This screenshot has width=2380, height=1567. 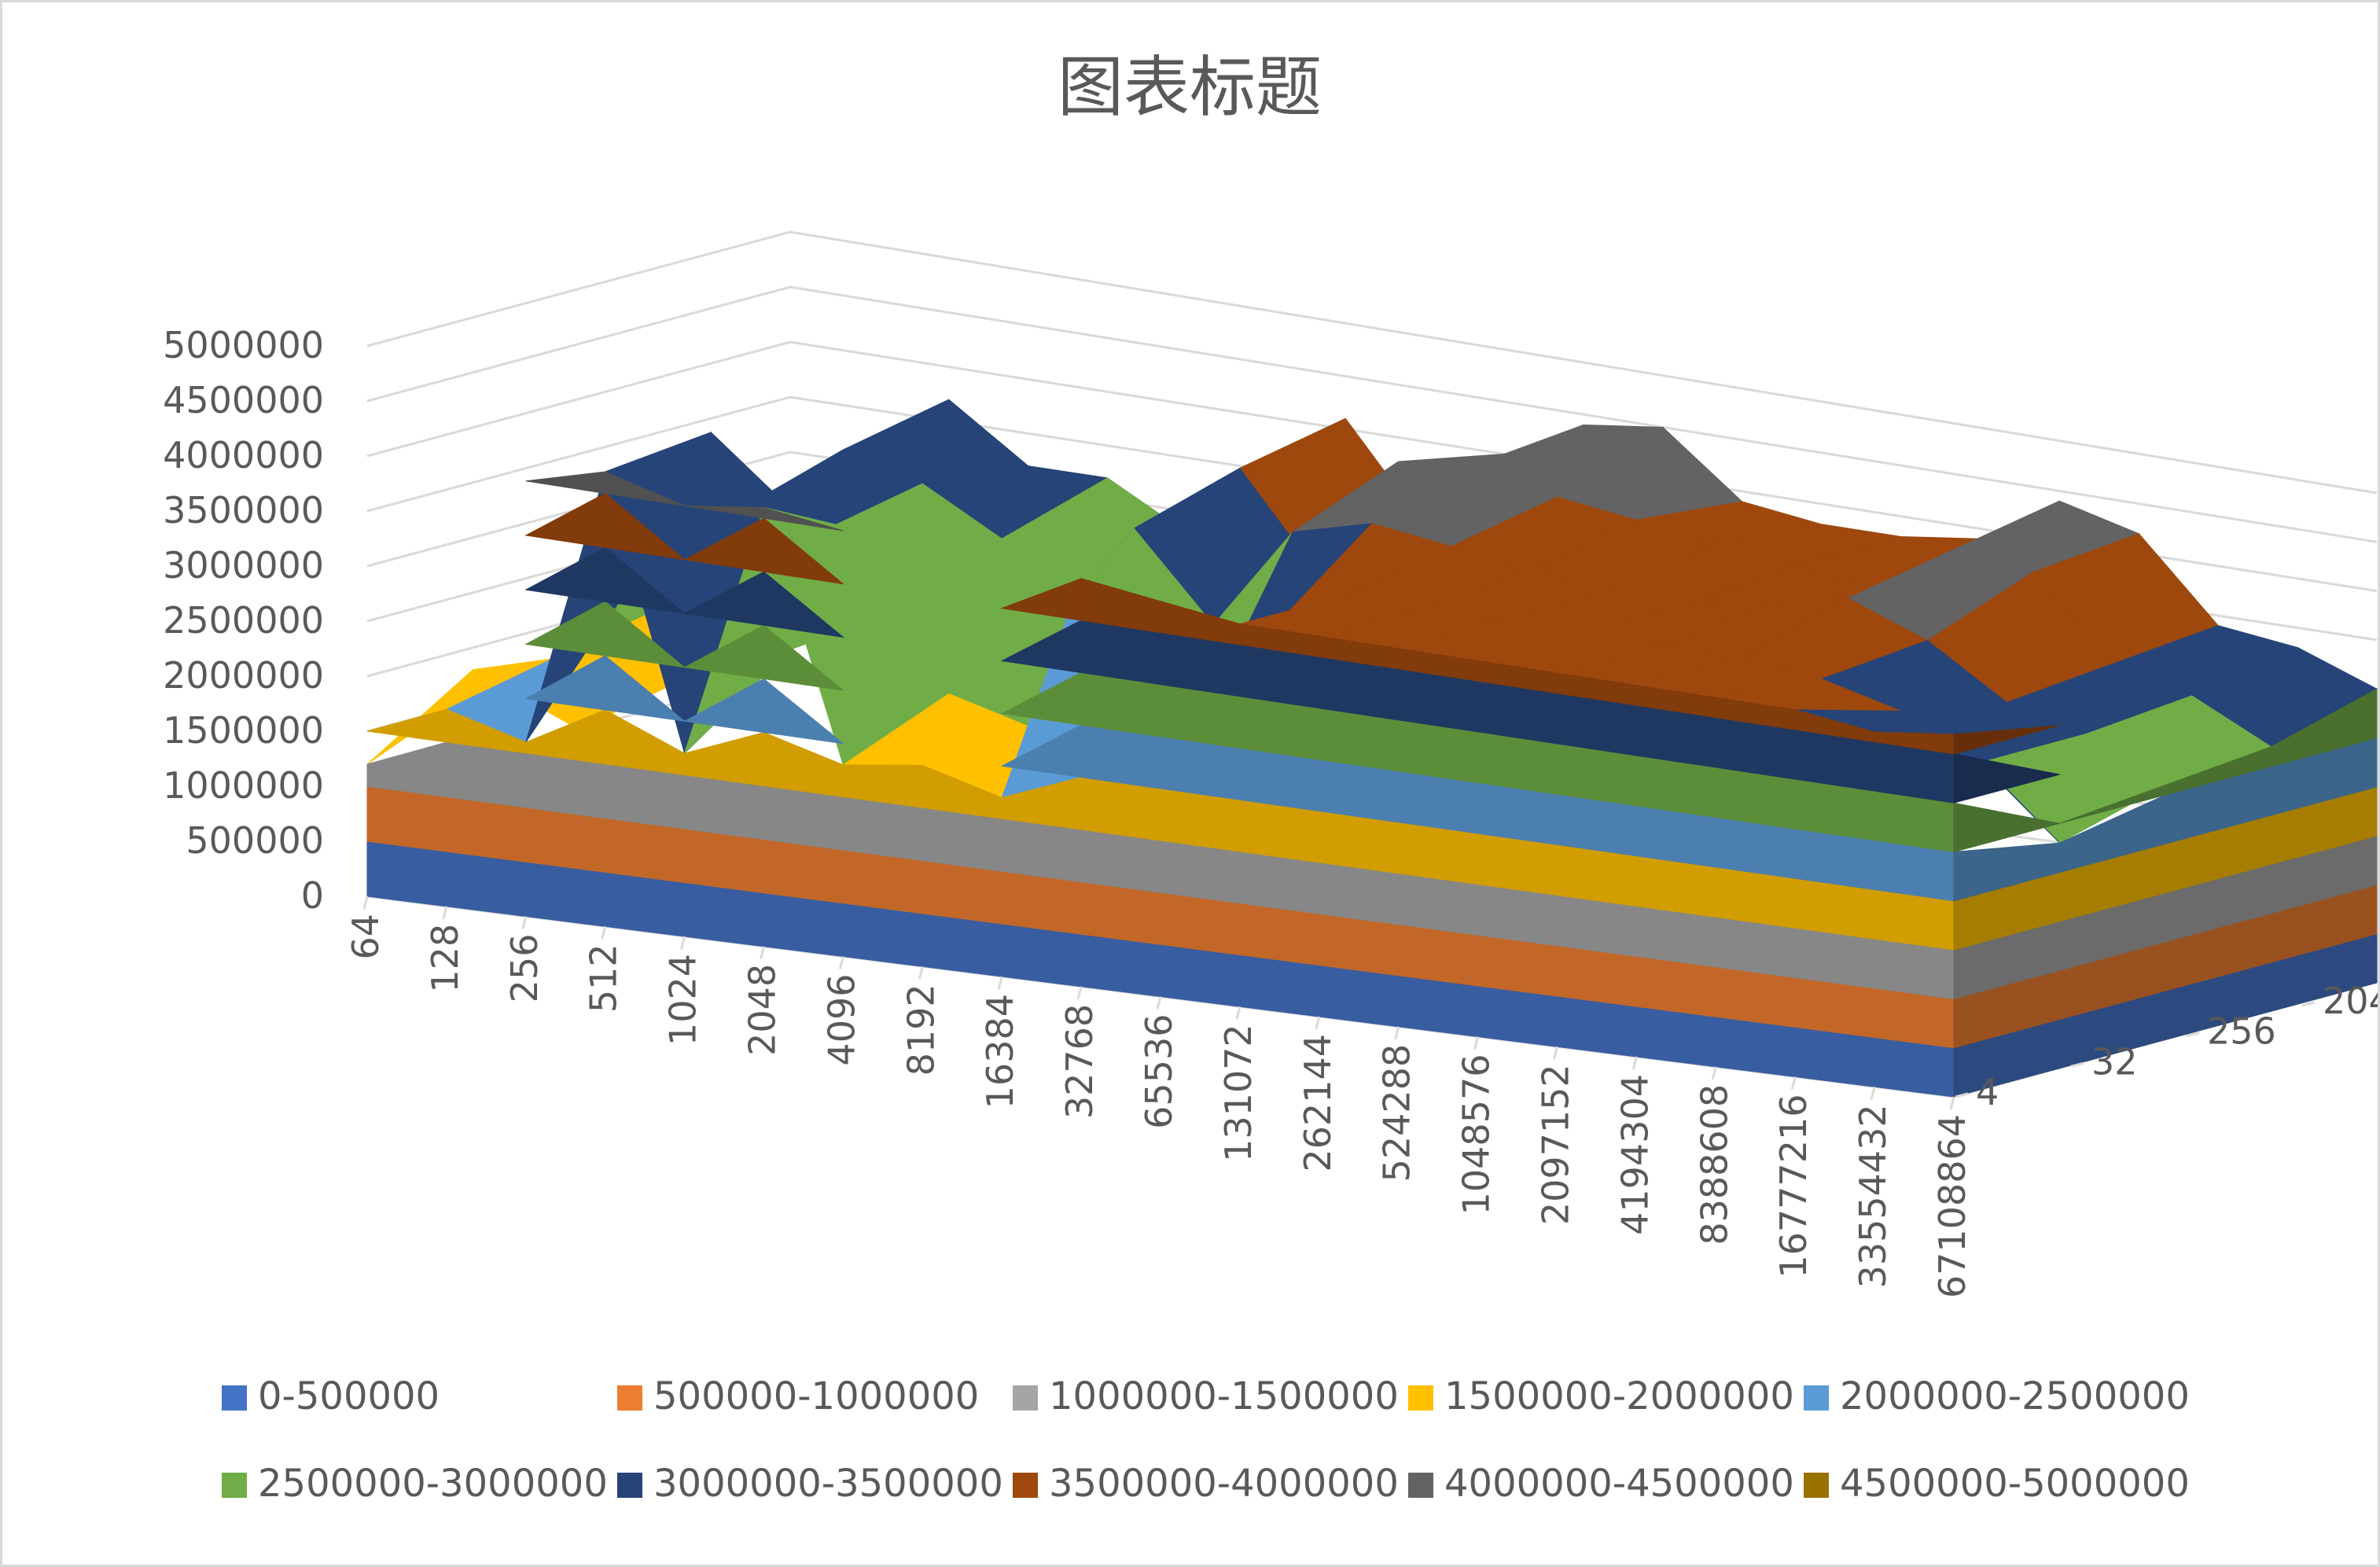 I want to click on right-skirt, so click(x=2165, y=893).